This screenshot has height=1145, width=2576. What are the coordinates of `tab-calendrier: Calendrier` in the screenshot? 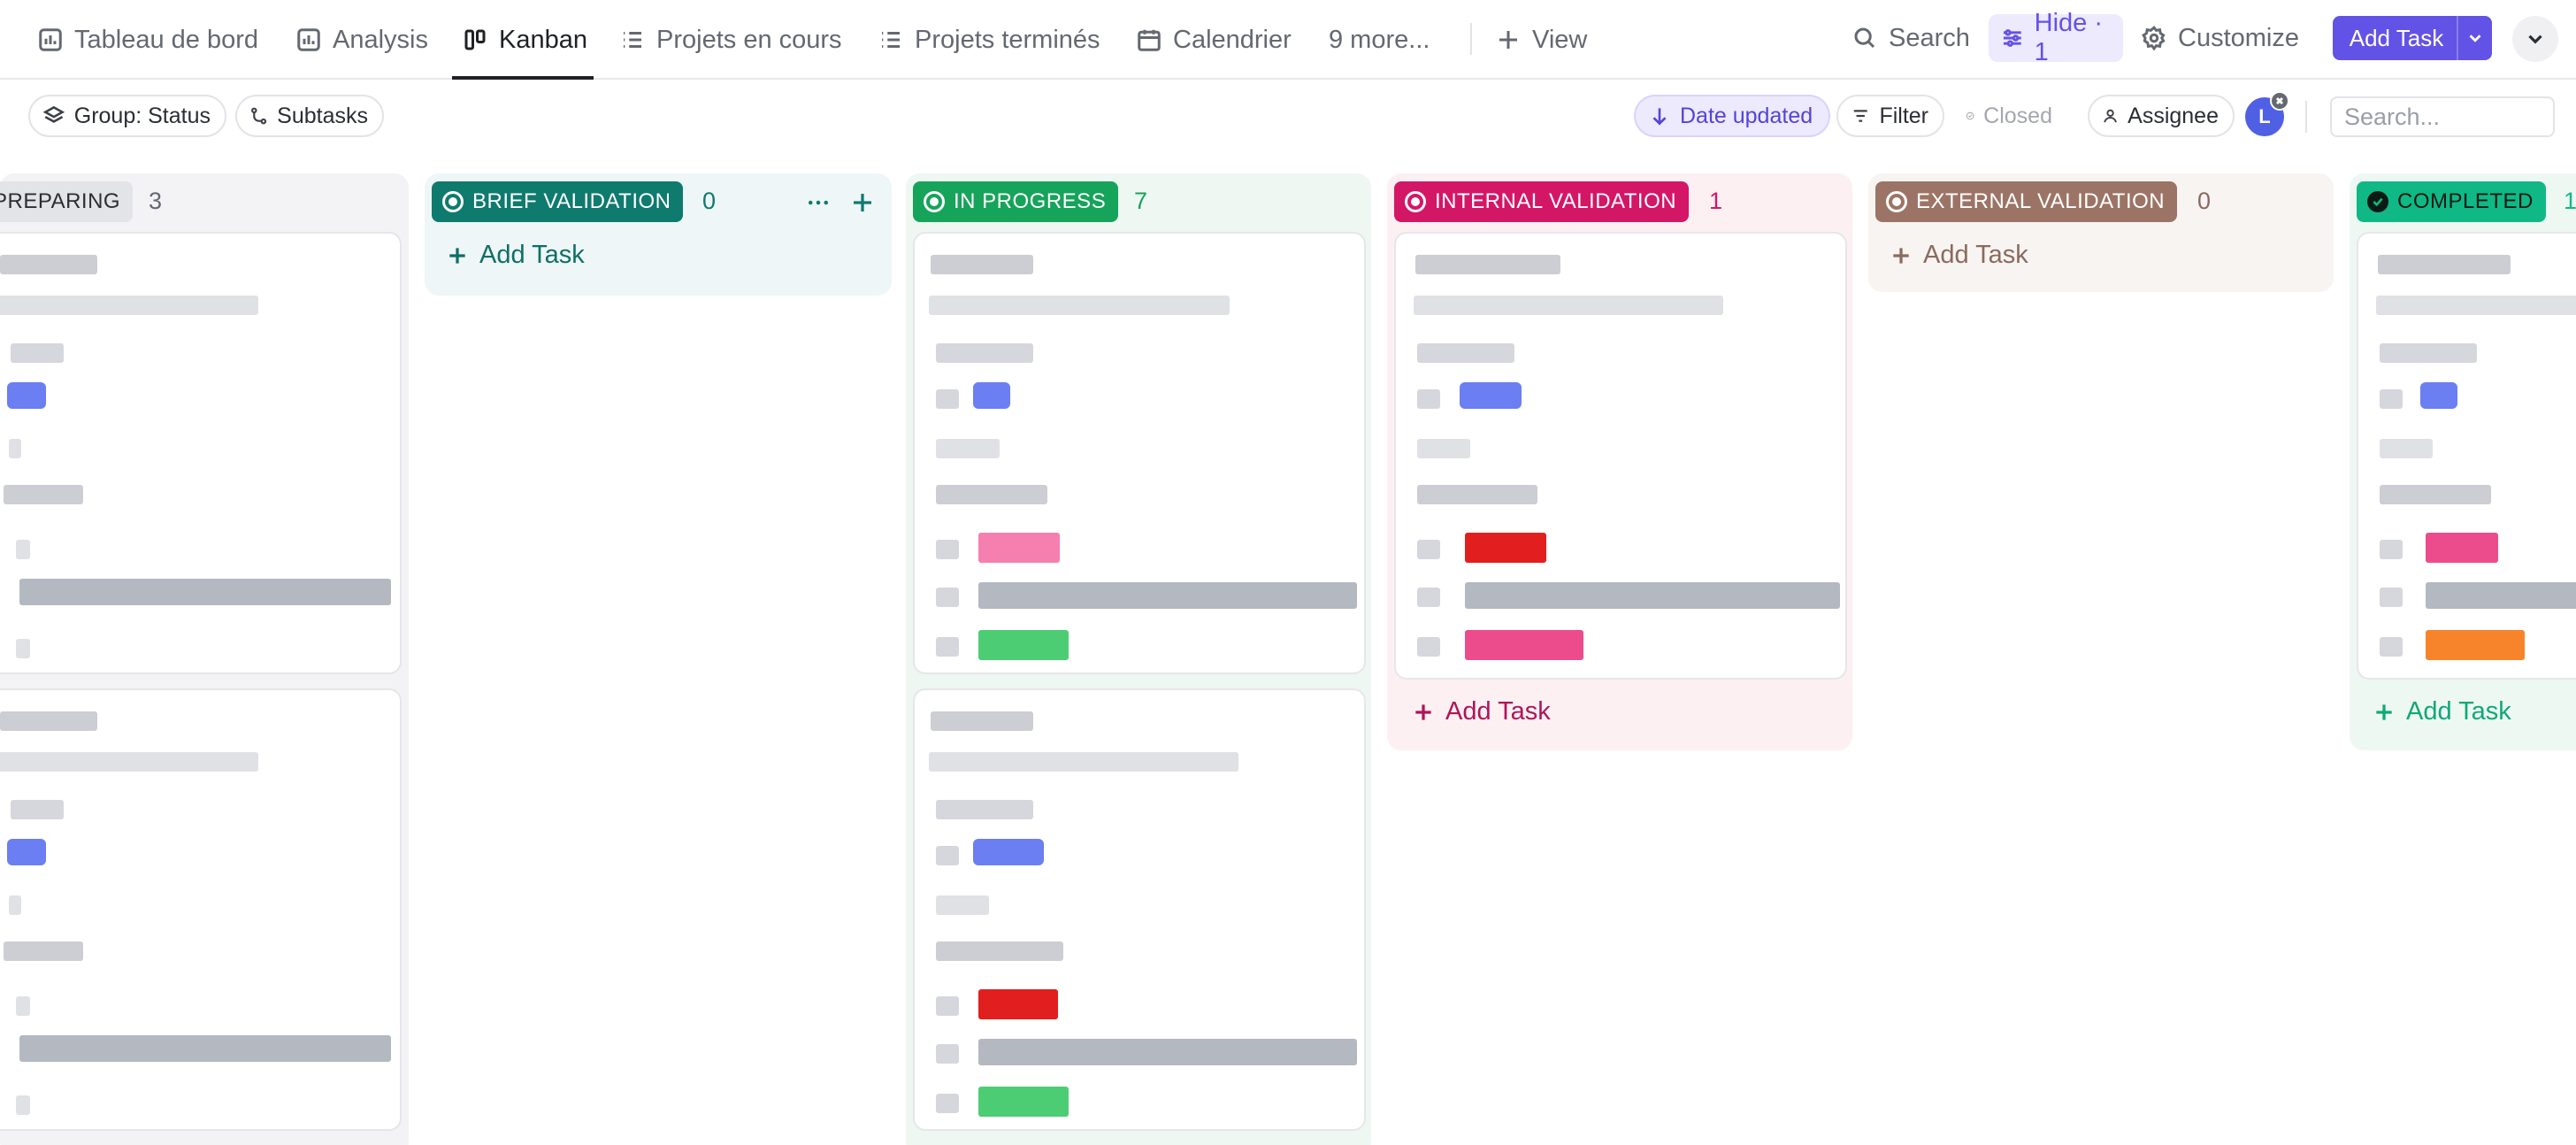 It's located at (1214, 40).